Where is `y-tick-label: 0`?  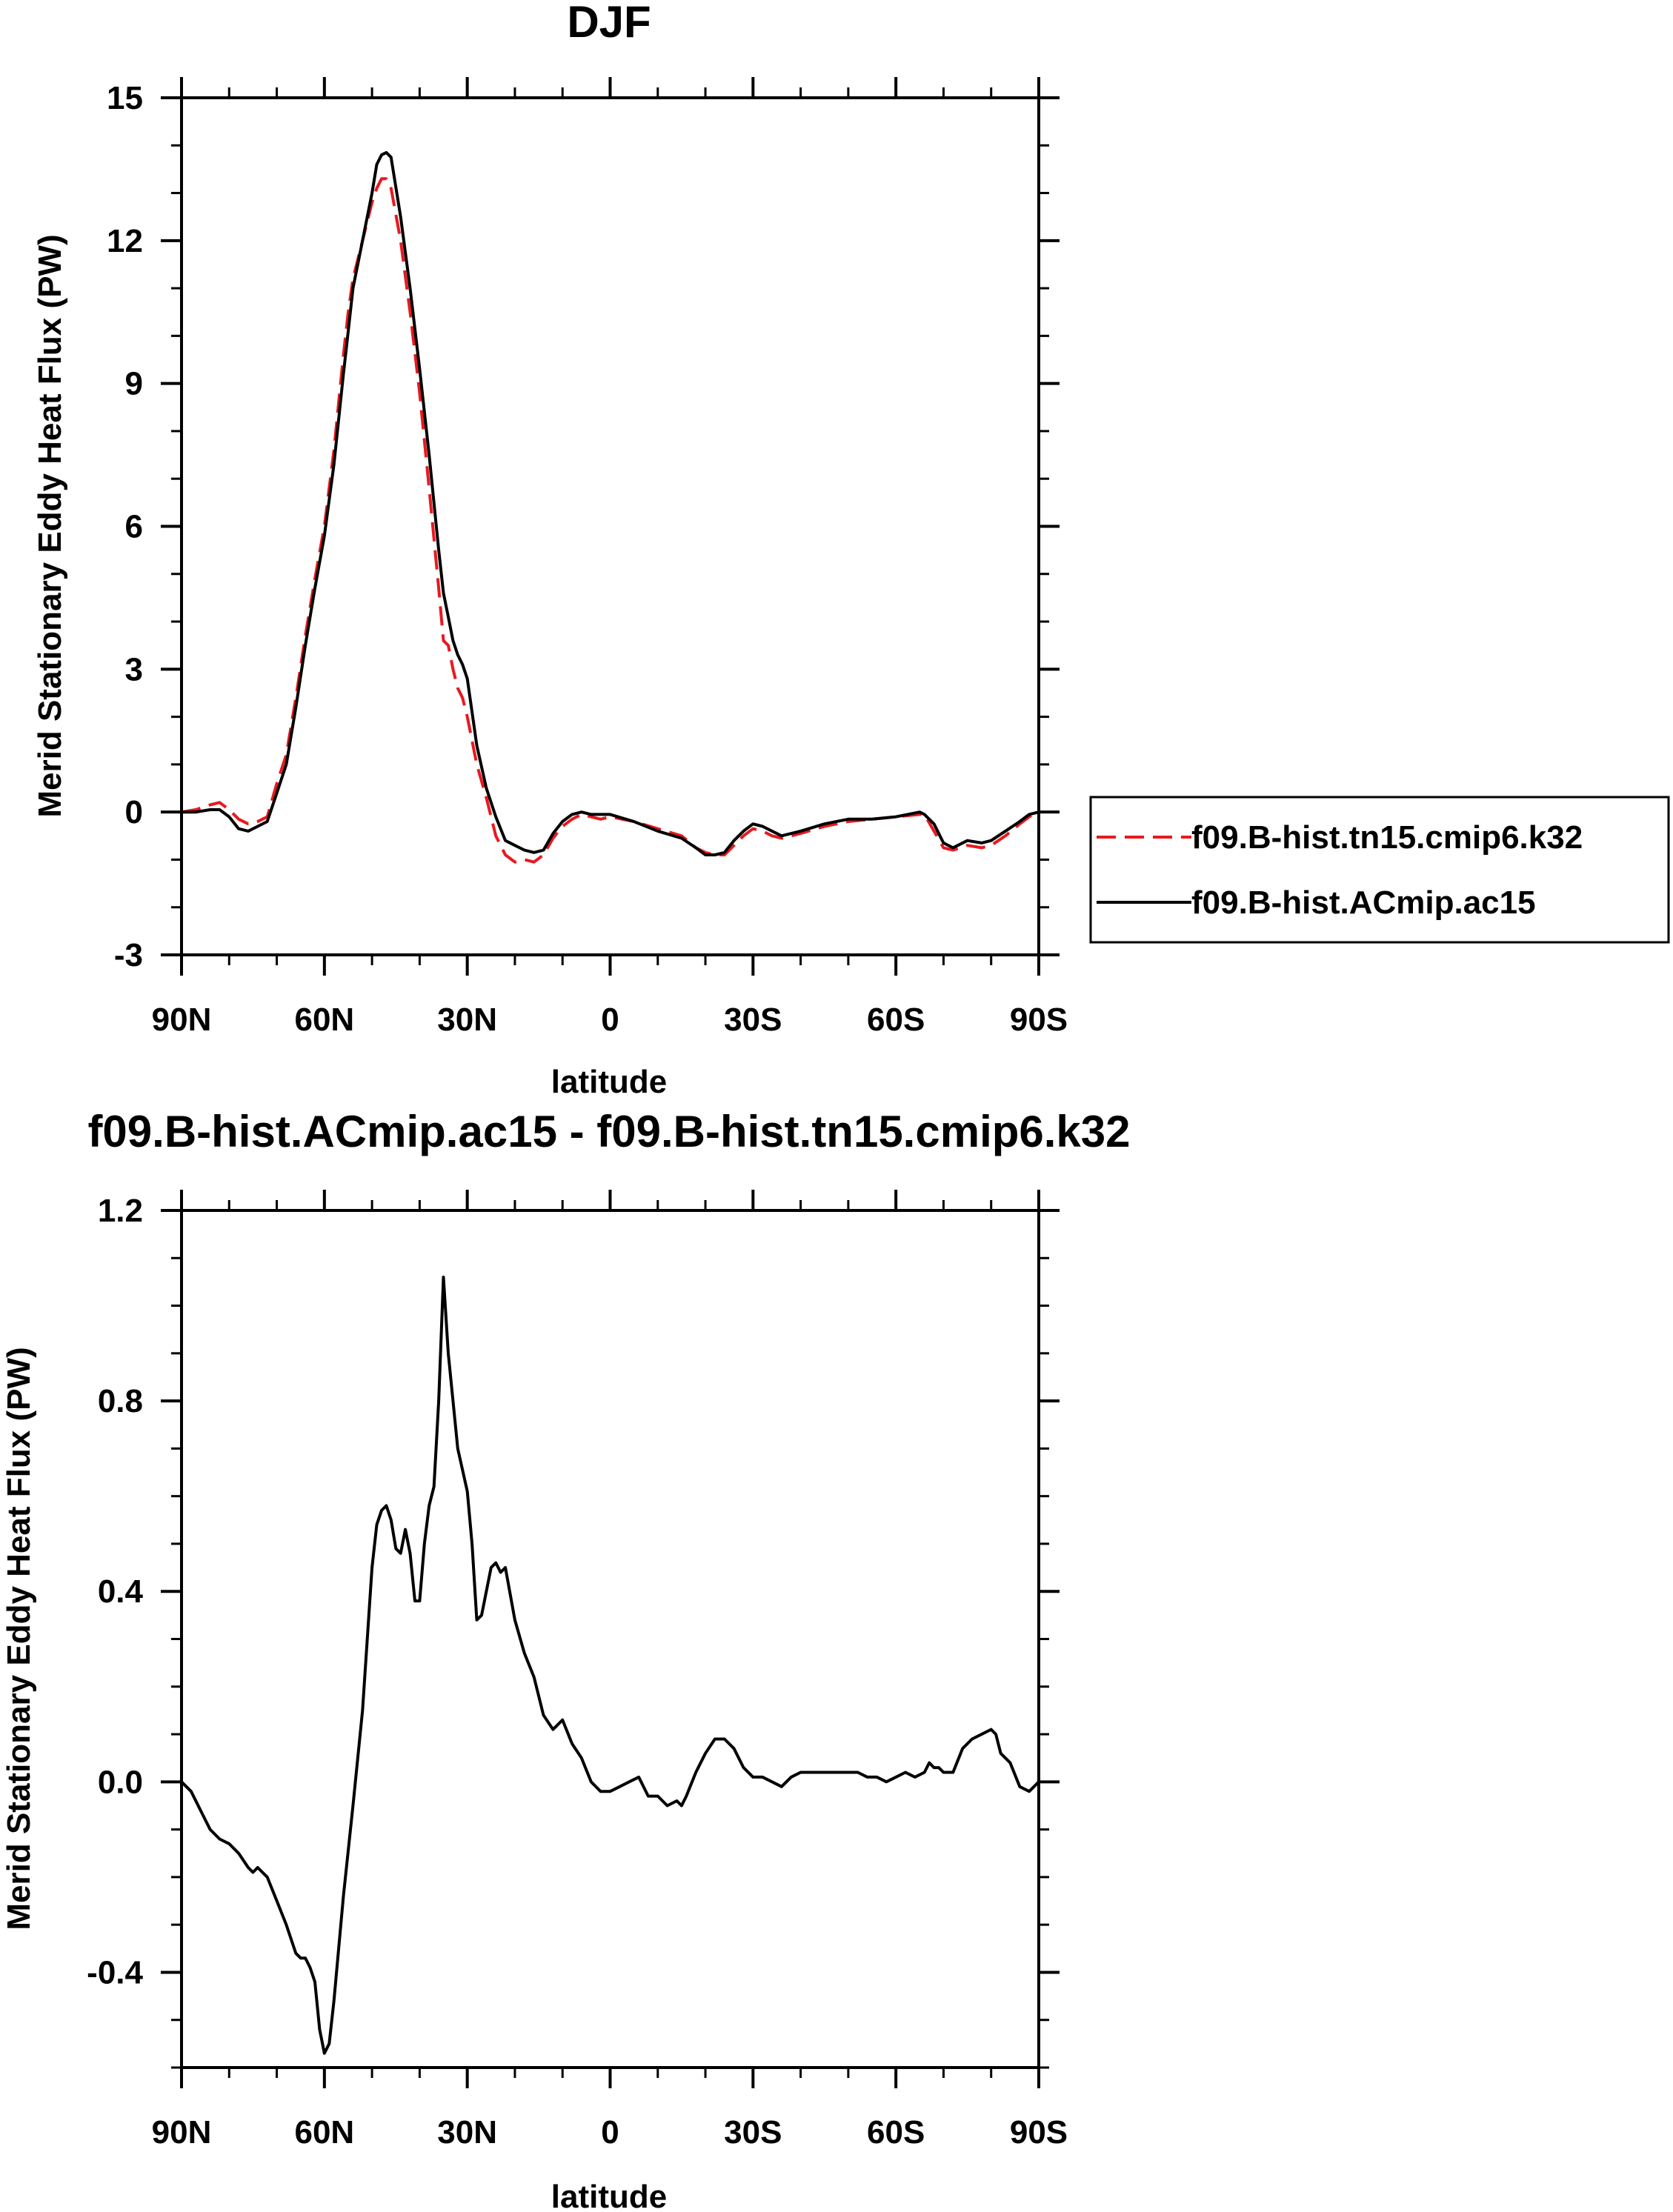
y-tick-label: 0 is located at coordinates (134, 812).